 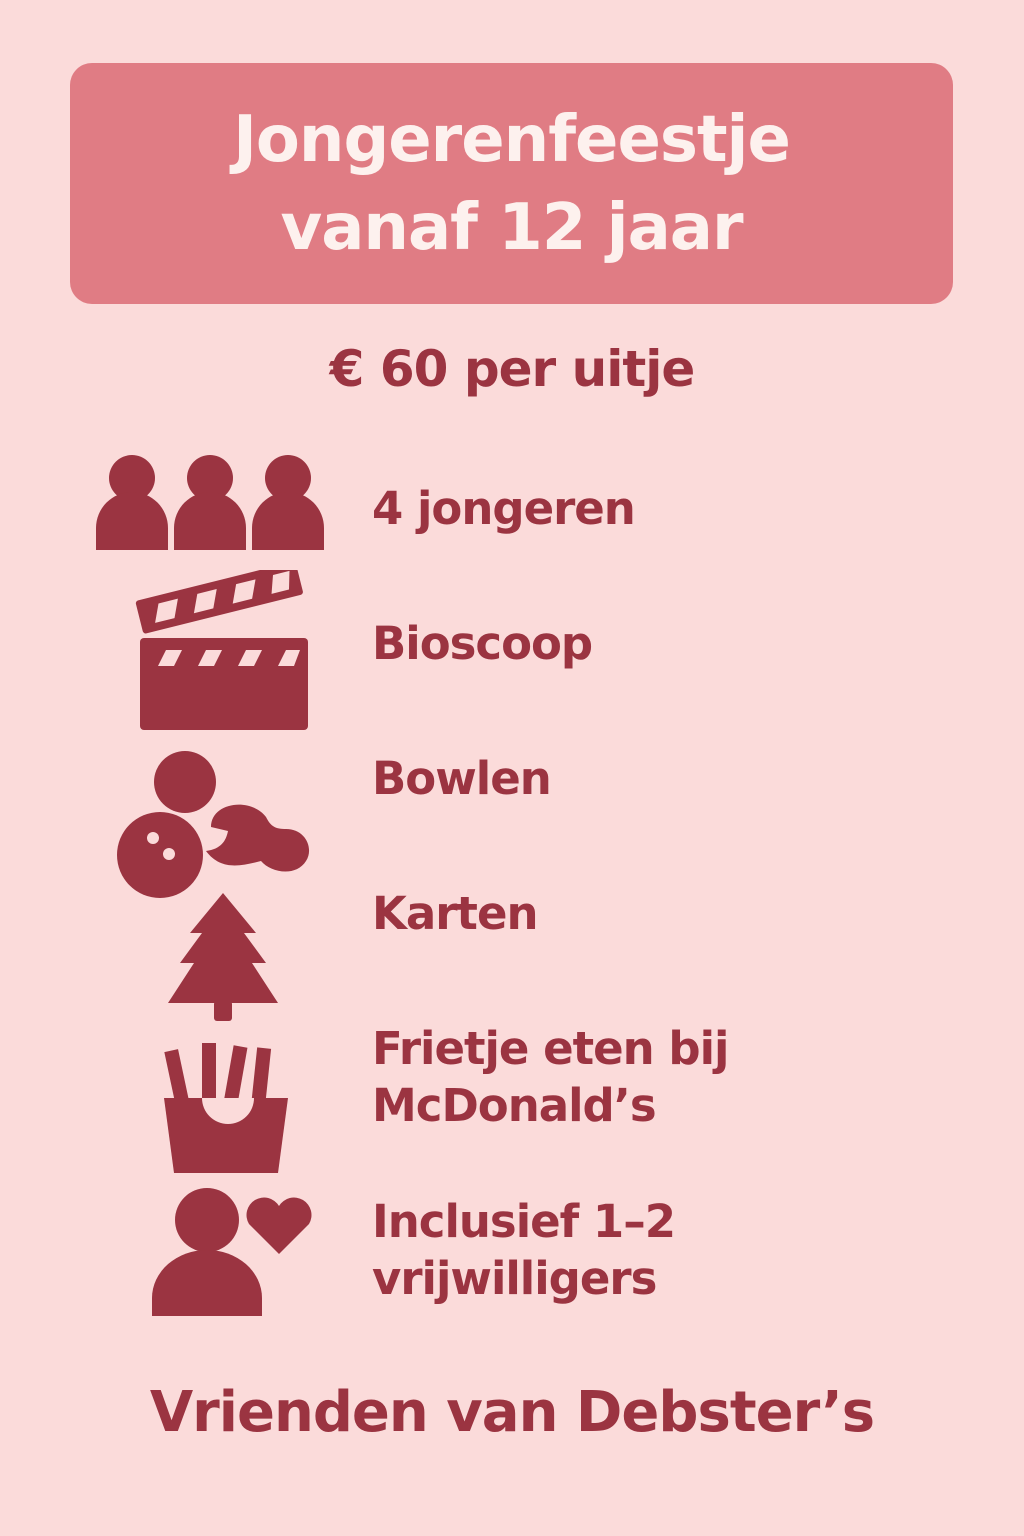 What do you see at coordinates (512, 369) in the screenshot?
I see `price-text: € 60 per uitje` at bounding box center [512, 369].